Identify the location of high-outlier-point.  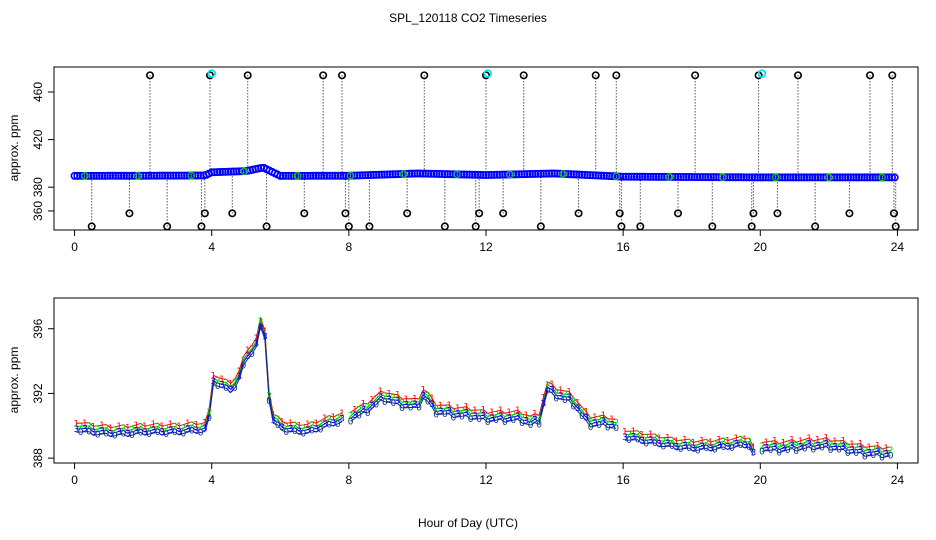
(695, 75).